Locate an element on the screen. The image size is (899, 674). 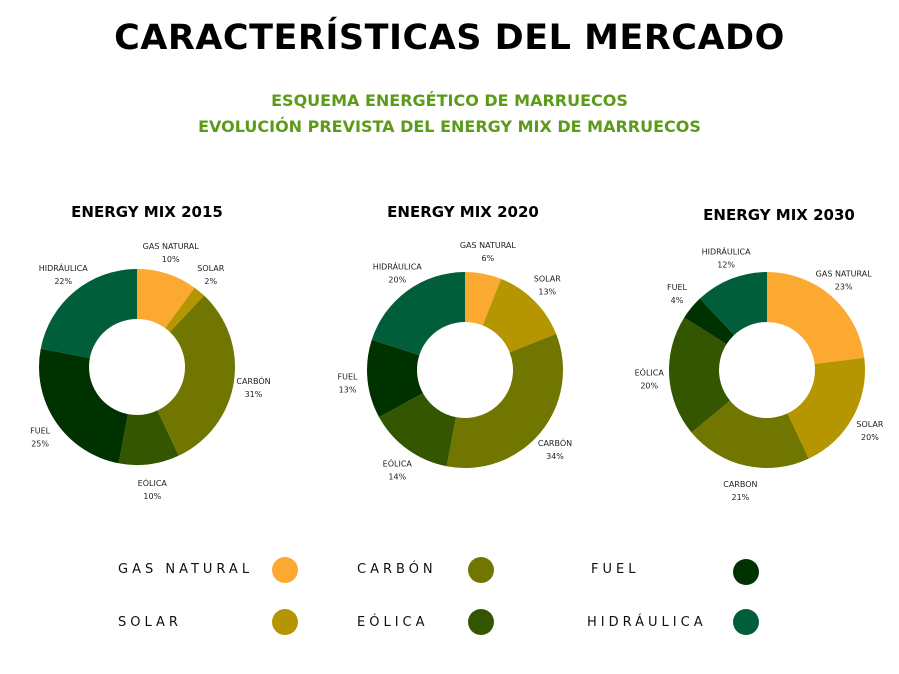
slice-value: 25% is located at coordinates (40, 444).